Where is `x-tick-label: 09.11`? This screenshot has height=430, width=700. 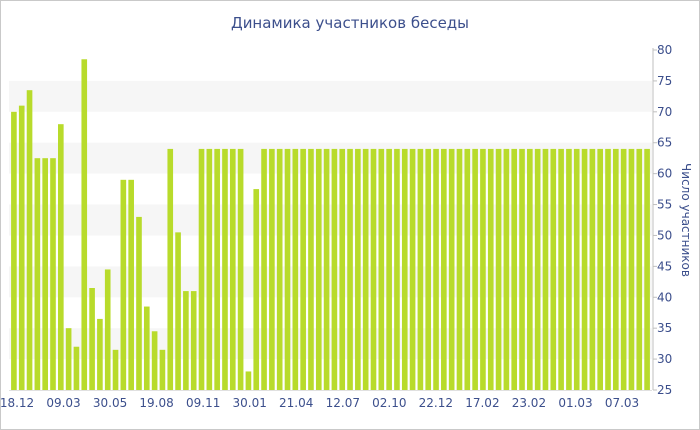 x-tick-label: 09.11 is located at coordinates (203, 403).